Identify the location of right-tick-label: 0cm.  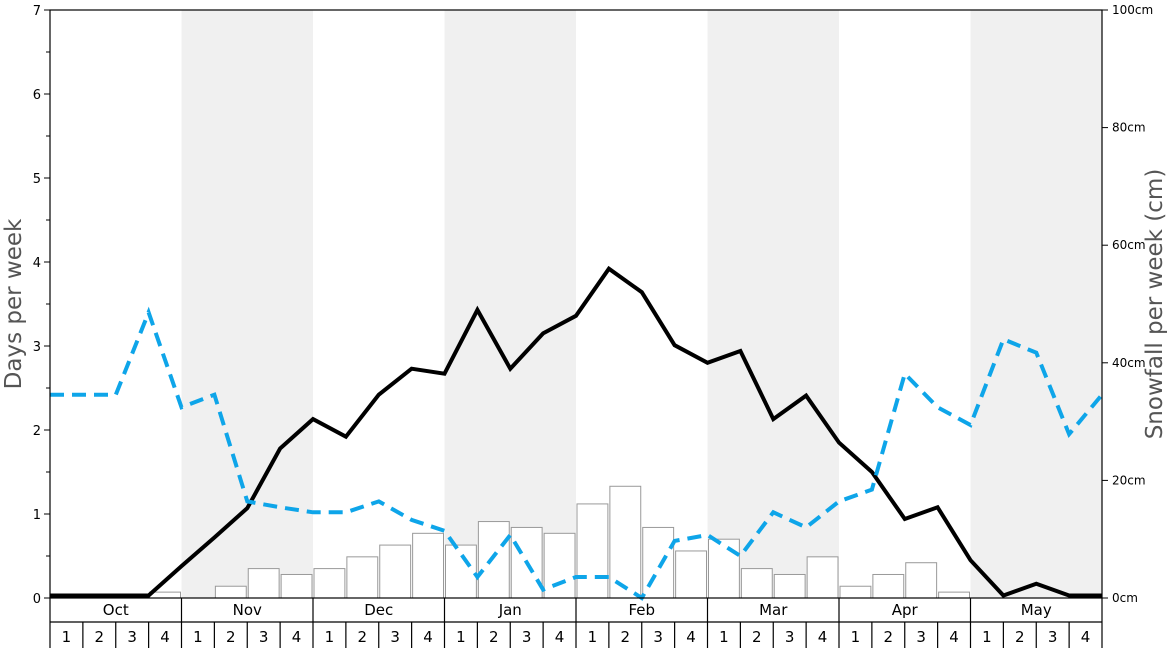
(1125, 598).